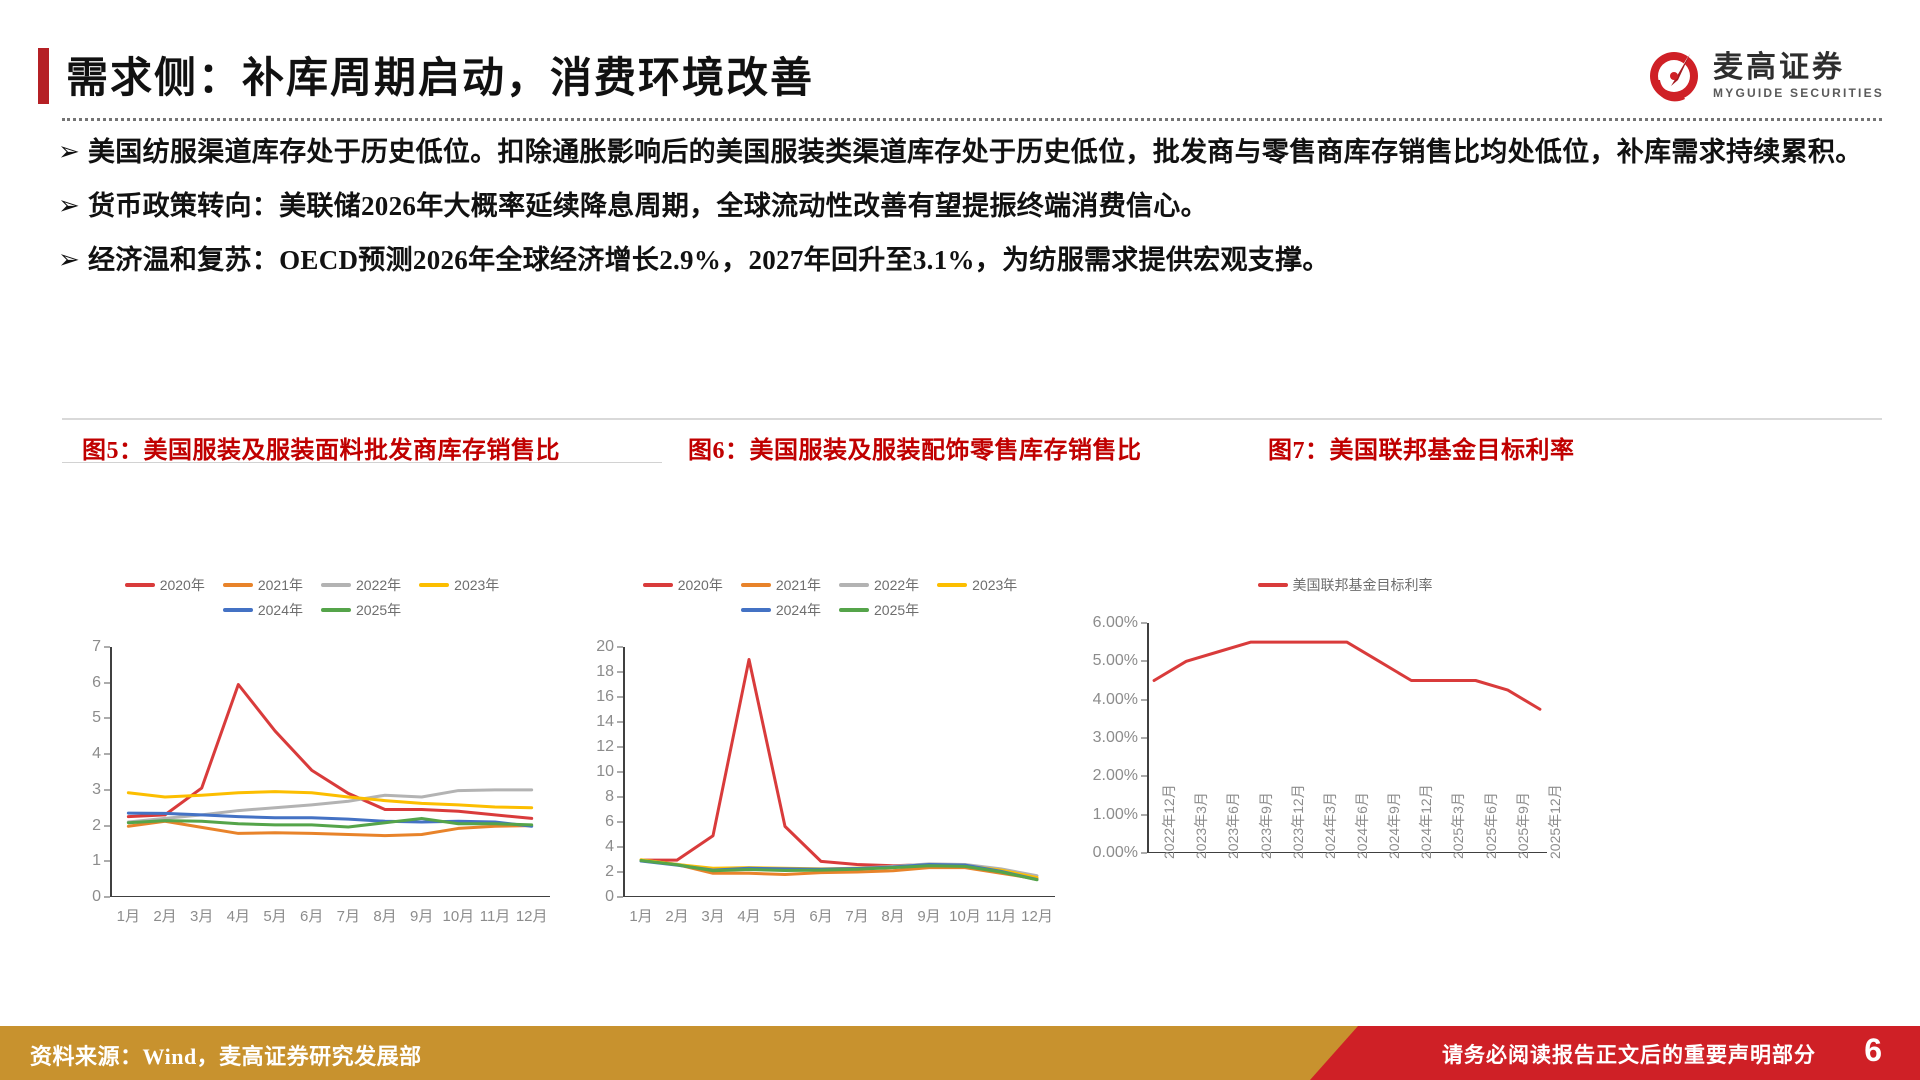 The image size is (1920, 1080). What do you see at coordinates (915, 451) in the screenshot?
I see `figure6-title: 图6：美国服装及服装配饰零售库存销售比` at bounding box center [915, 451].